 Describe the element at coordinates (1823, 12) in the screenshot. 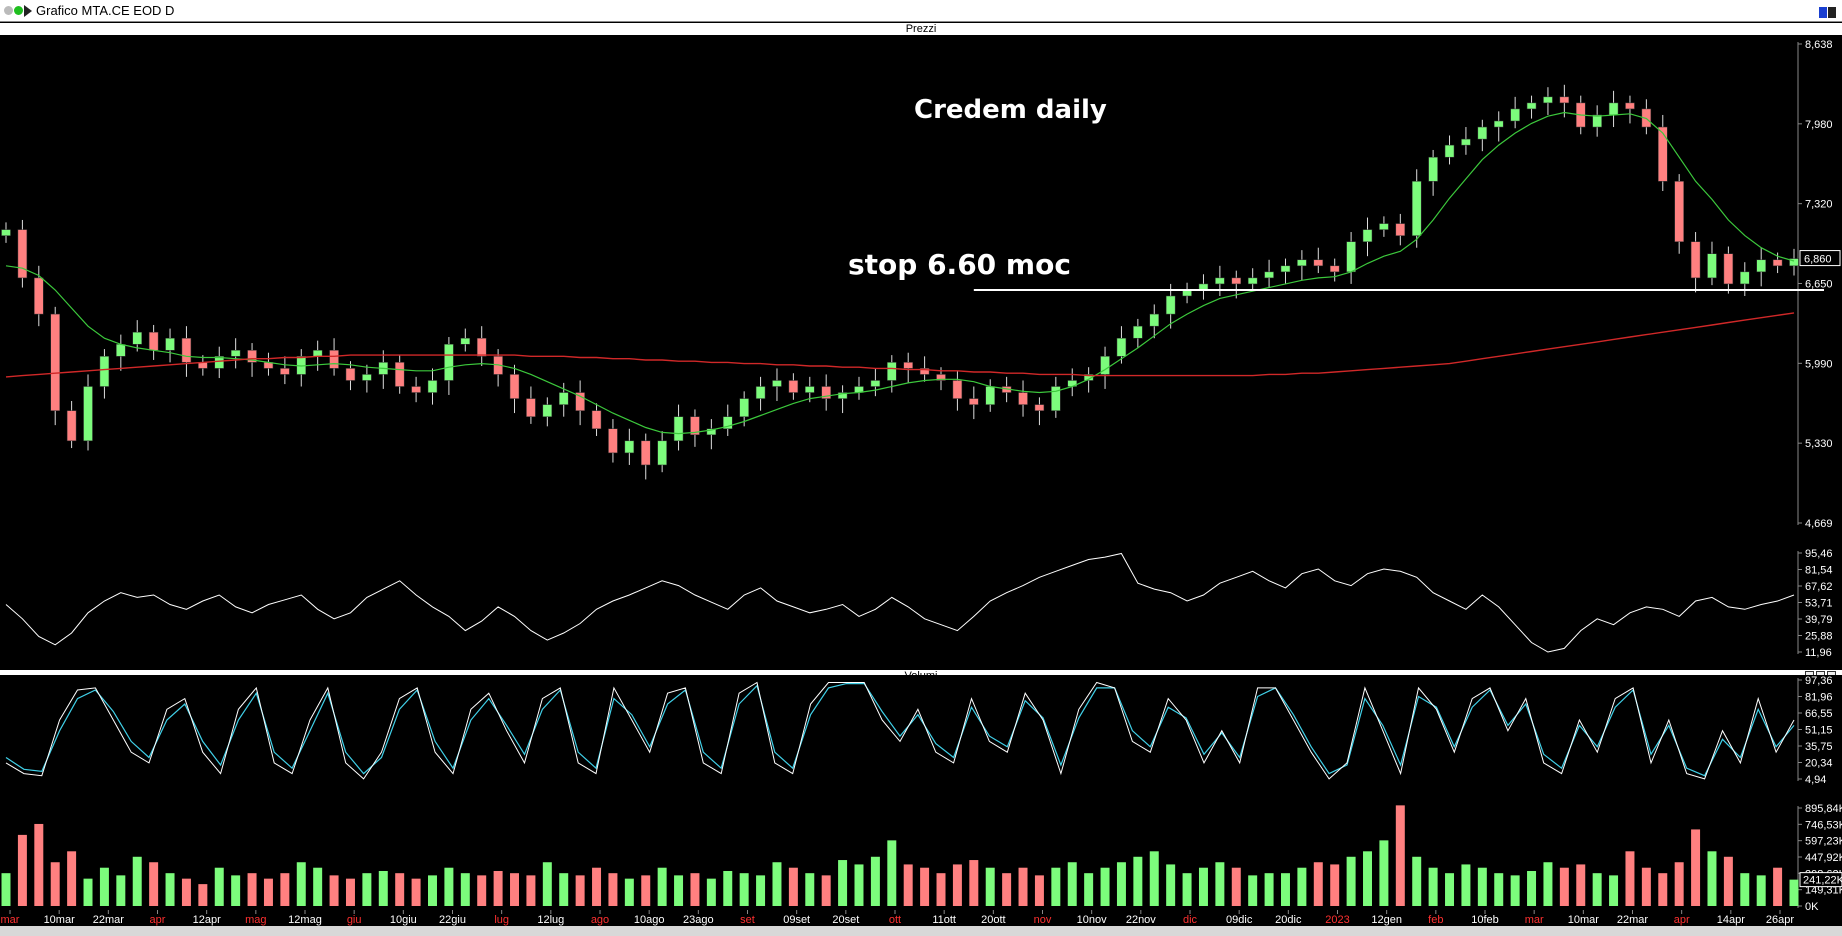

I see `blue-square-icon` at that location.